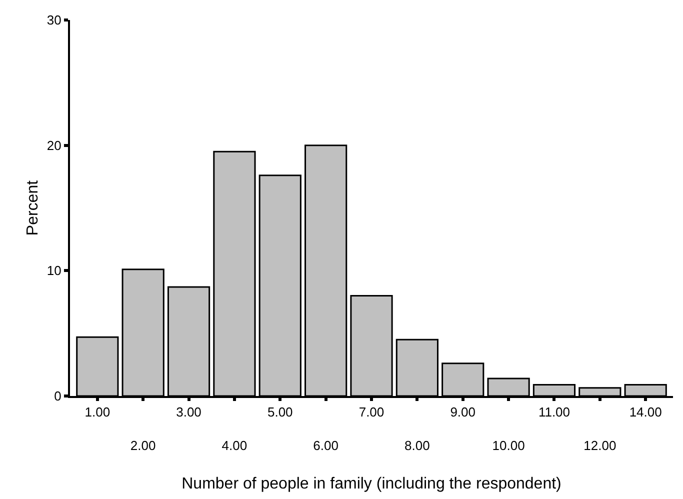 The width and height of the screenshot is (683, 499). What do you see at coordinates (58, 396) in the screenshot?
I see `y-tick-label: 0` at bounding box center [58, 396].